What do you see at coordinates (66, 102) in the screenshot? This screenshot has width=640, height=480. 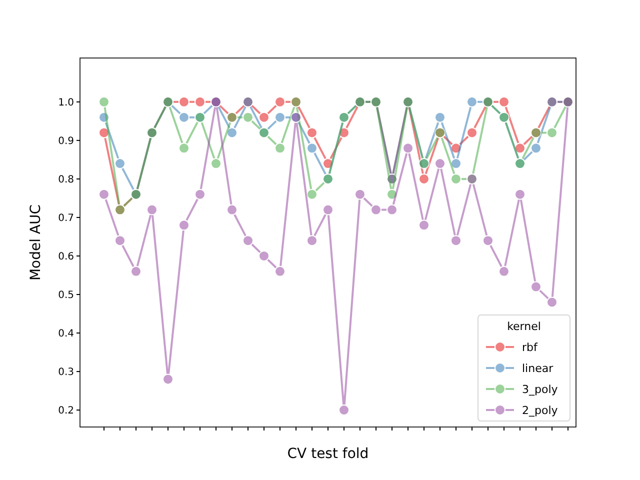 I see `y-tick-label: 1.0` at bounding box center [66, 102].